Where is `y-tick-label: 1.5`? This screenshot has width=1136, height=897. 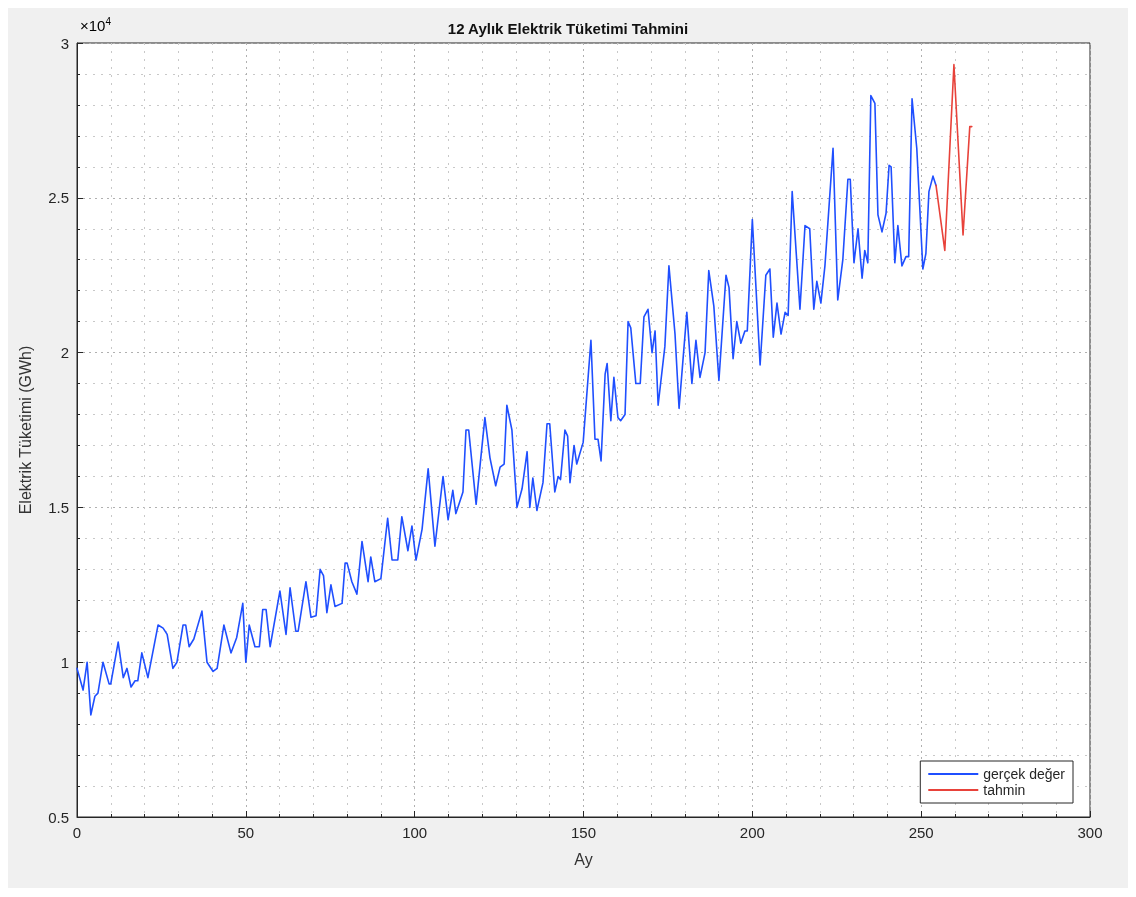
y-tick-label: 1.5 is located at coordinates (58, 507).